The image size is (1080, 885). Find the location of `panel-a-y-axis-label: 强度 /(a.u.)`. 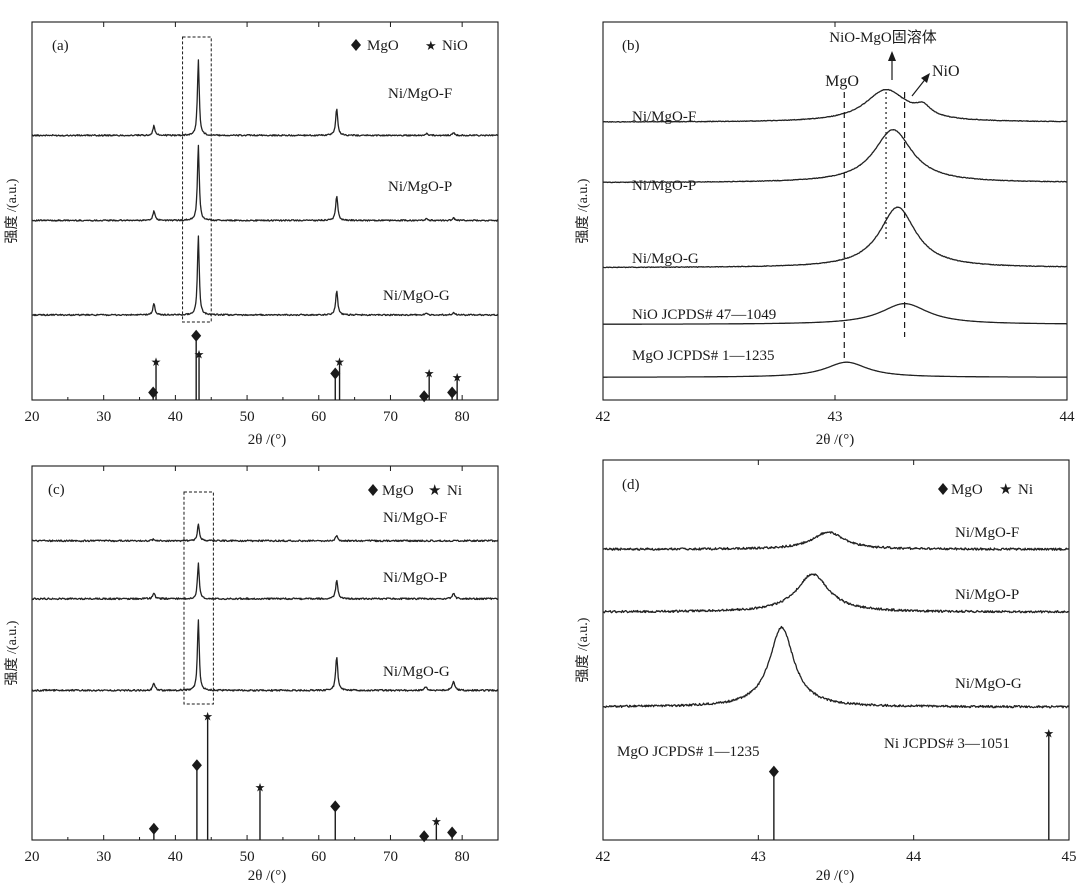

panel-a-y-axis-label: 强度 /(a.u.) is located at coordinates (12, 210).